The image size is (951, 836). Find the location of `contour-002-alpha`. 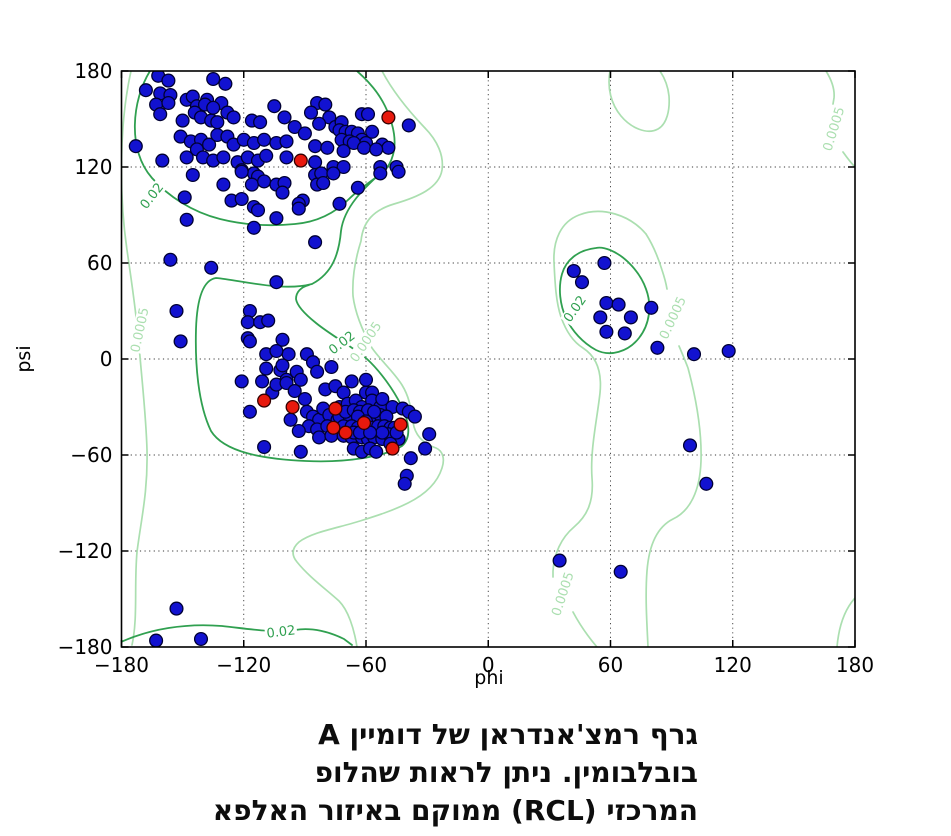

contour-002-alpha is located at coordinates (302, 316).